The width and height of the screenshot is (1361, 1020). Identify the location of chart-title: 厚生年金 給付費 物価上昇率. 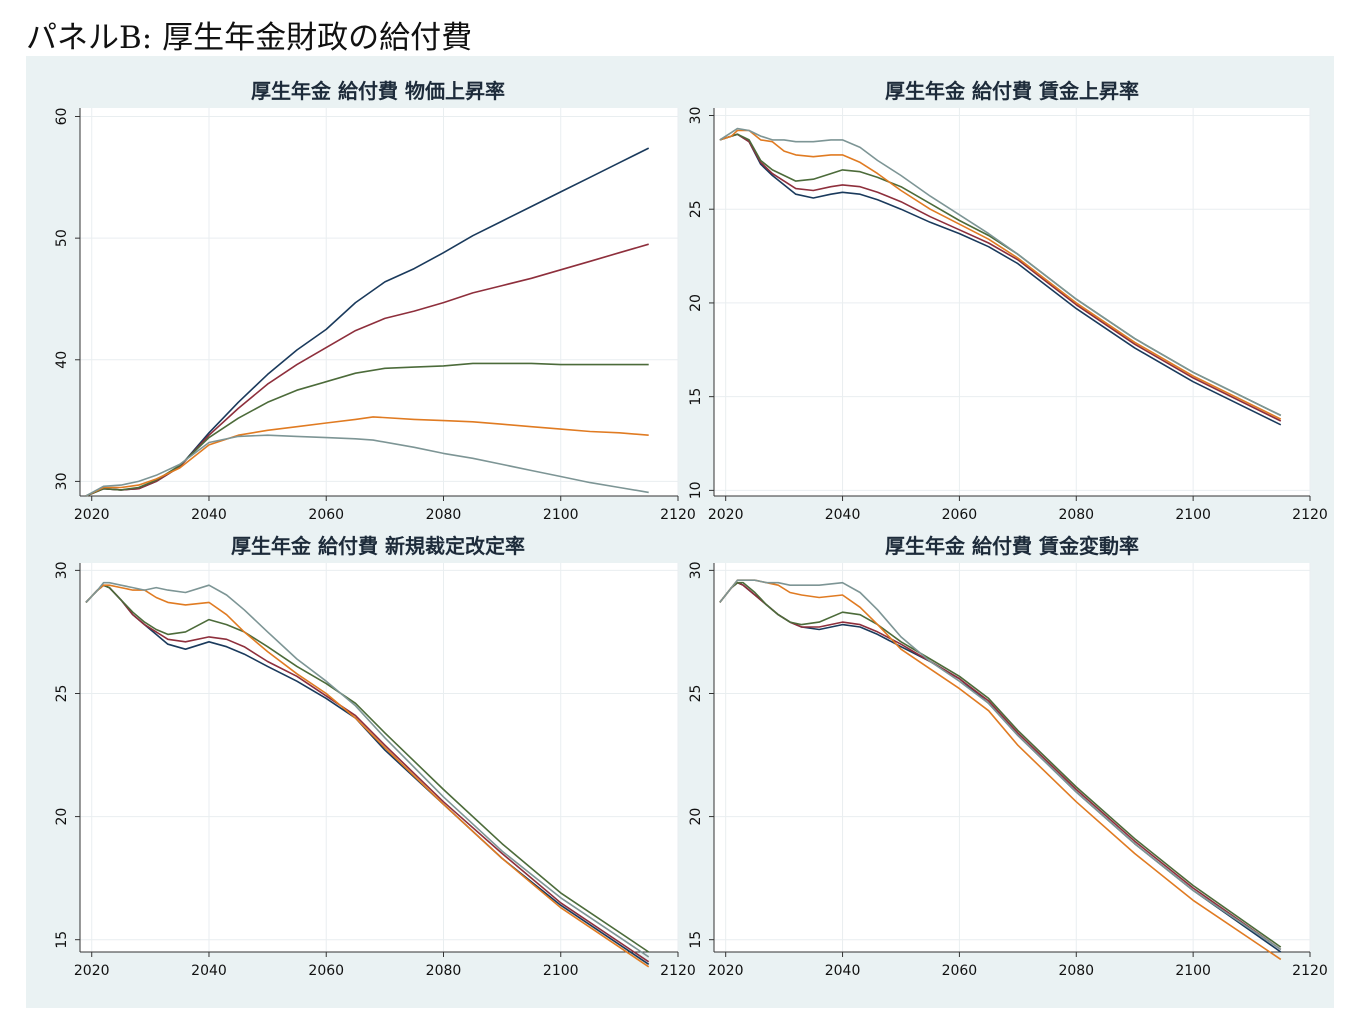
(378, 91).